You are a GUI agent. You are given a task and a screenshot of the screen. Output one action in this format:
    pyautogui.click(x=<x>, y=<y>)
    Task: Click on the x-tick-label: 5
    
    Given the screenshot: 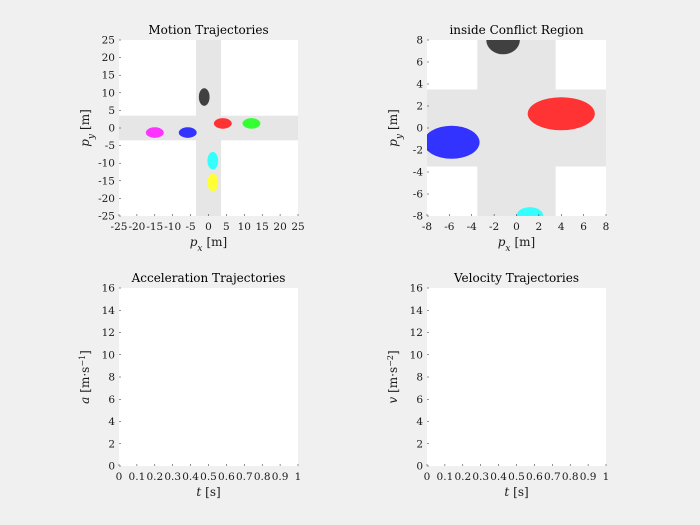 What is the action you would take?
    pyautogui.click(x=226, y=227)
    